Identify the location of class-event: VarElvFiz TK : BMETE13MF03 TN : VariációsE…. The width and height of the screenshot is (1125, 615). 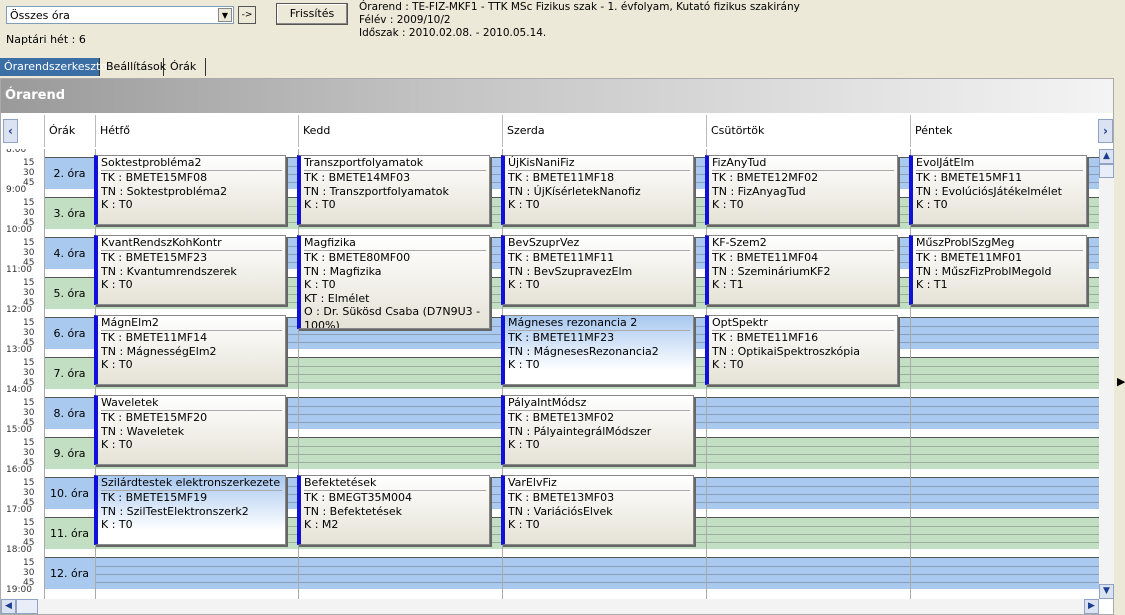
(597, 510).